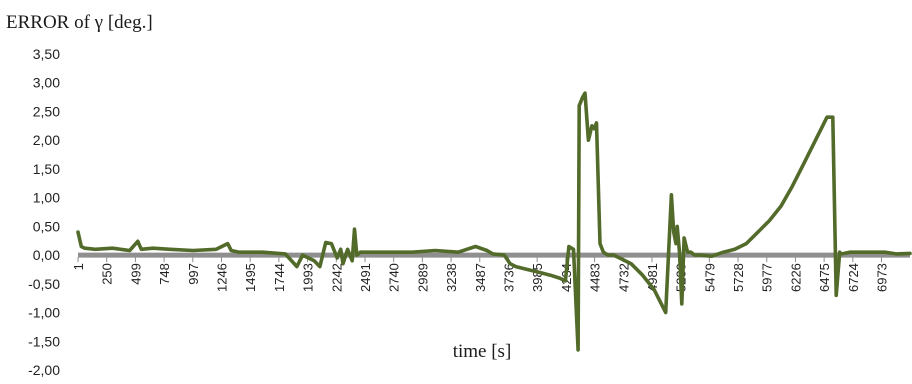 The width and height of the screenshot is (912, 384). Describe the element at coordinates (46, 83) in the screenshot. I see `y-tick-label: 3,00` at that location.